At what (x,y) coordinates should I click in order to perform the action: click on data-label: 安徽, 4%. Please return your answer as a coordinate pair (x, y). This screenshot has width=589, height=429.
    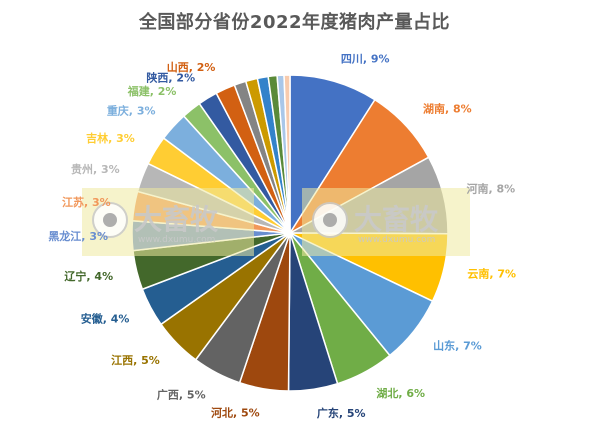
    Looking at the image, I should click on (105, 319).